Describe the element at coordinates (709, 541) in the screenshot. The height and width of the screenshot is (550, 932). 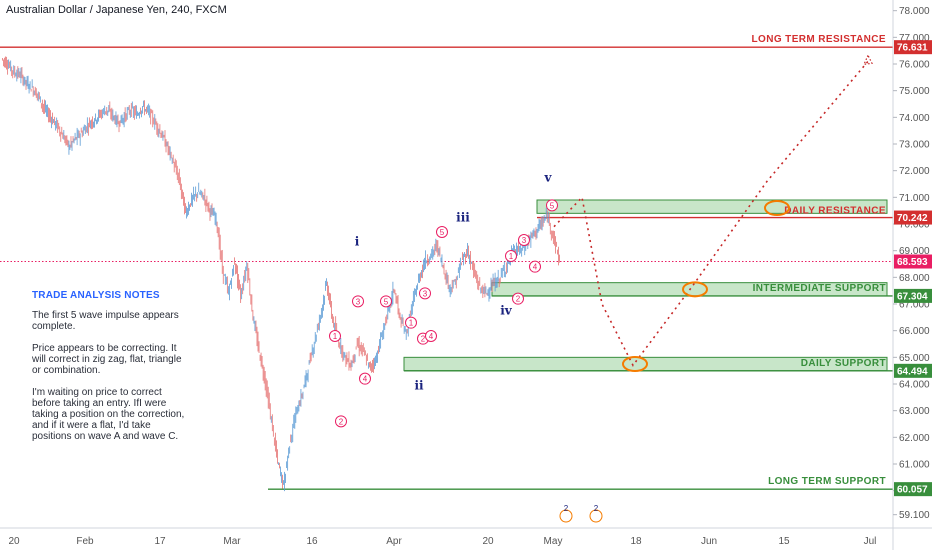
I see `time-tick-label: Jun` at that location.